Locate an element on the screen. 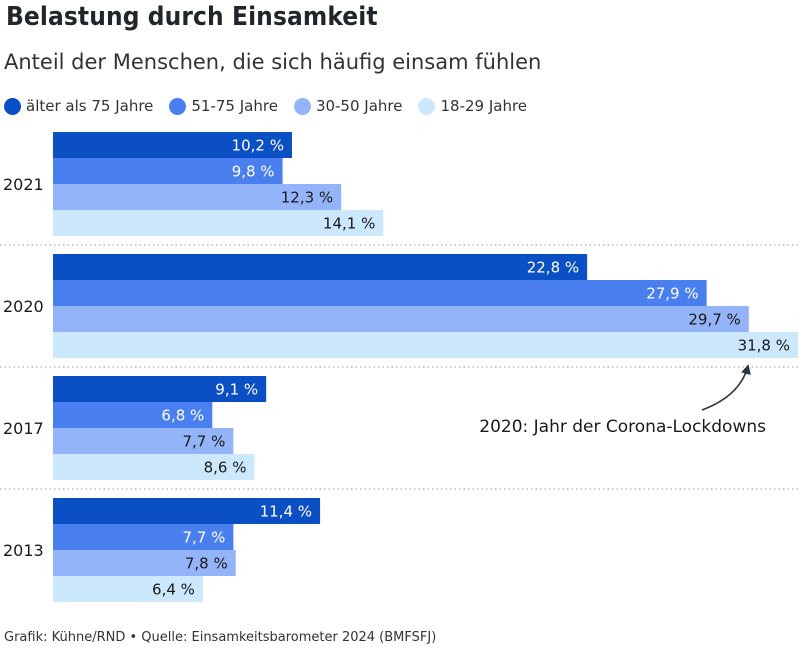  bar-label-2020-series-3: 31,8 % is located at coordinates (764, 346).